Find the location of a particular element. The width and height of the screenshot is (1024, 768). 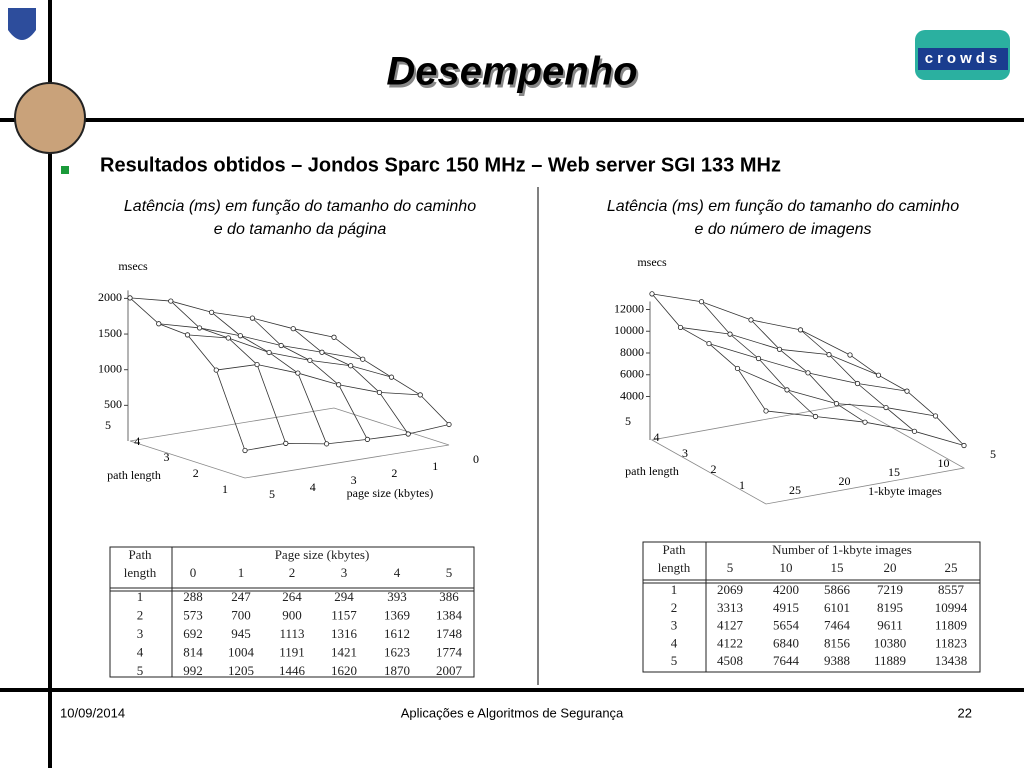

table-header: 2 is located at coordinates (292, 572).